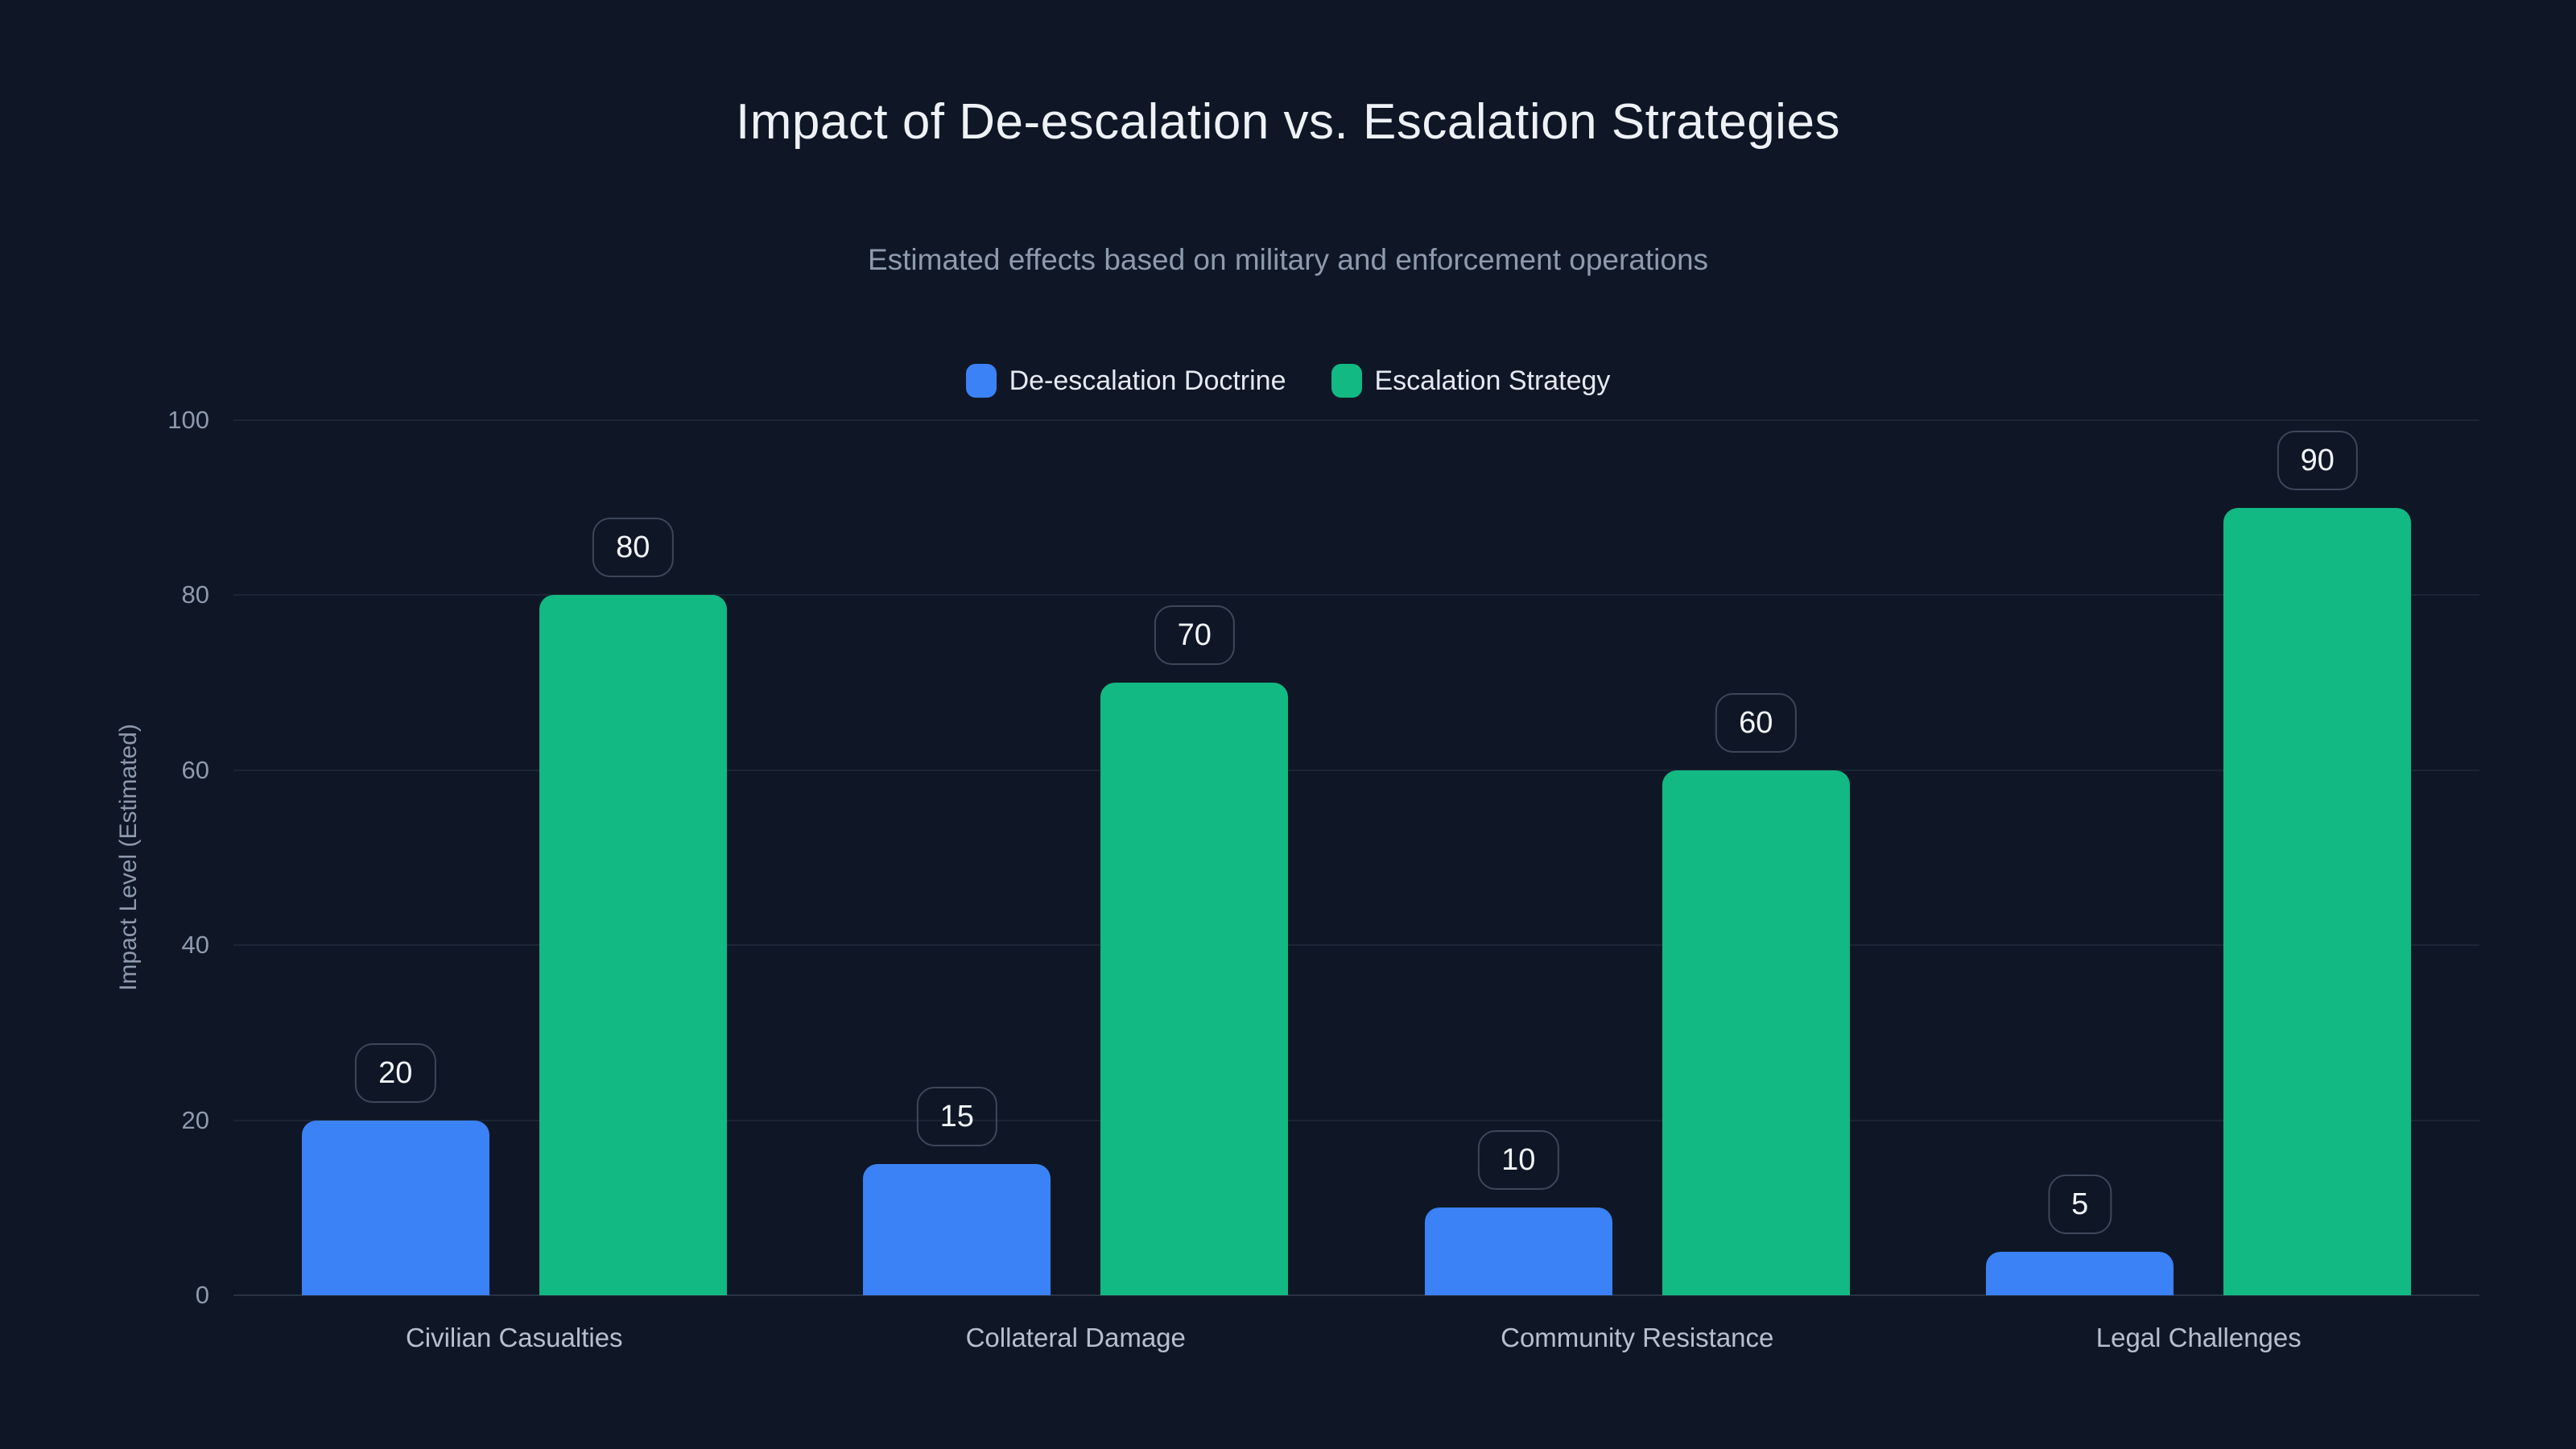 This screenshot has height=1449, width=2576. Describe the element at coordinates (514, 1337) in the screenshot. I see `x-category-label-civilian-casualties: Civilian Casualties` at that location.